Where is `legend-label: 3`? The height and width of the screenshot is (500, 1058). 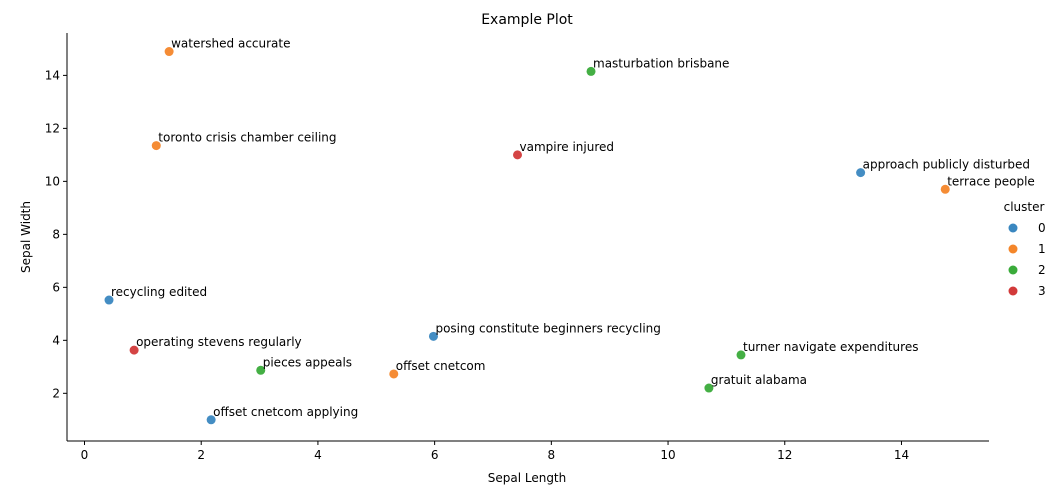 legend-label: 3 is located at coordinates (1042, 291).